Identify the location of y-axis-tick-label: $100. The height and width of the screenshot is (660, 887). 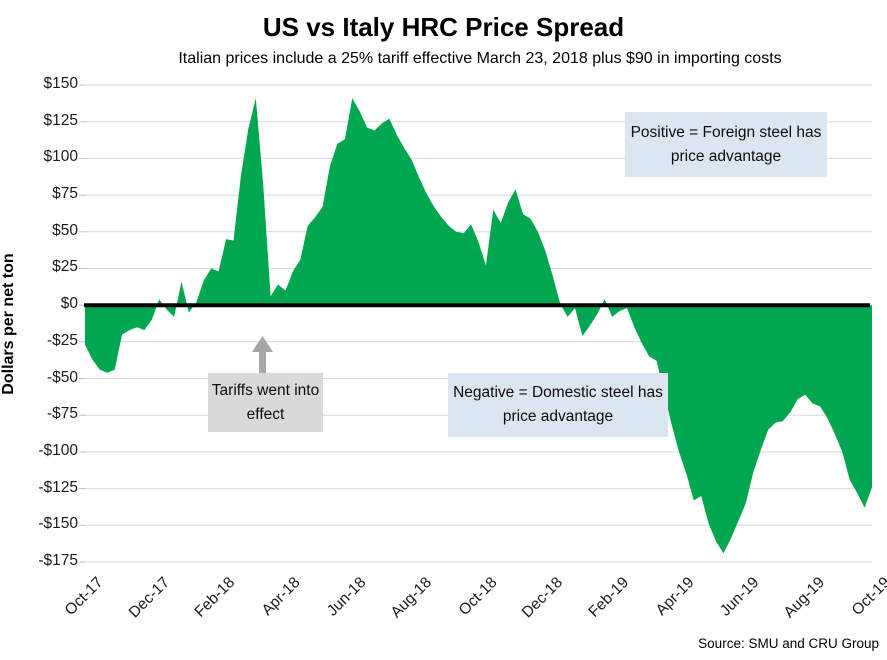
(60, 157).